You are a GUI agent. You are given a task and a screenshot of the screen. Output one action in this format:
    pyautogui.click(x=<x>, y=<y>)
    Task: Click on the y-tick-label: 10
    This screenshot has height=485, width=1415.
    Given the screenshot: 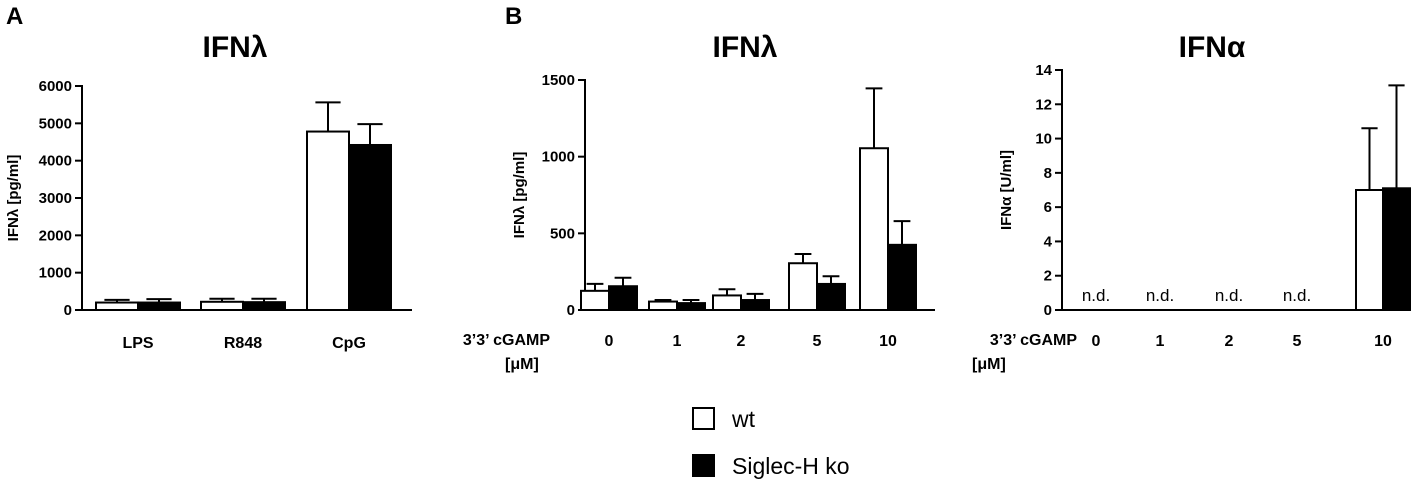 What is the action you would take?
    pyautogui.click(x=1043, y=139)
    